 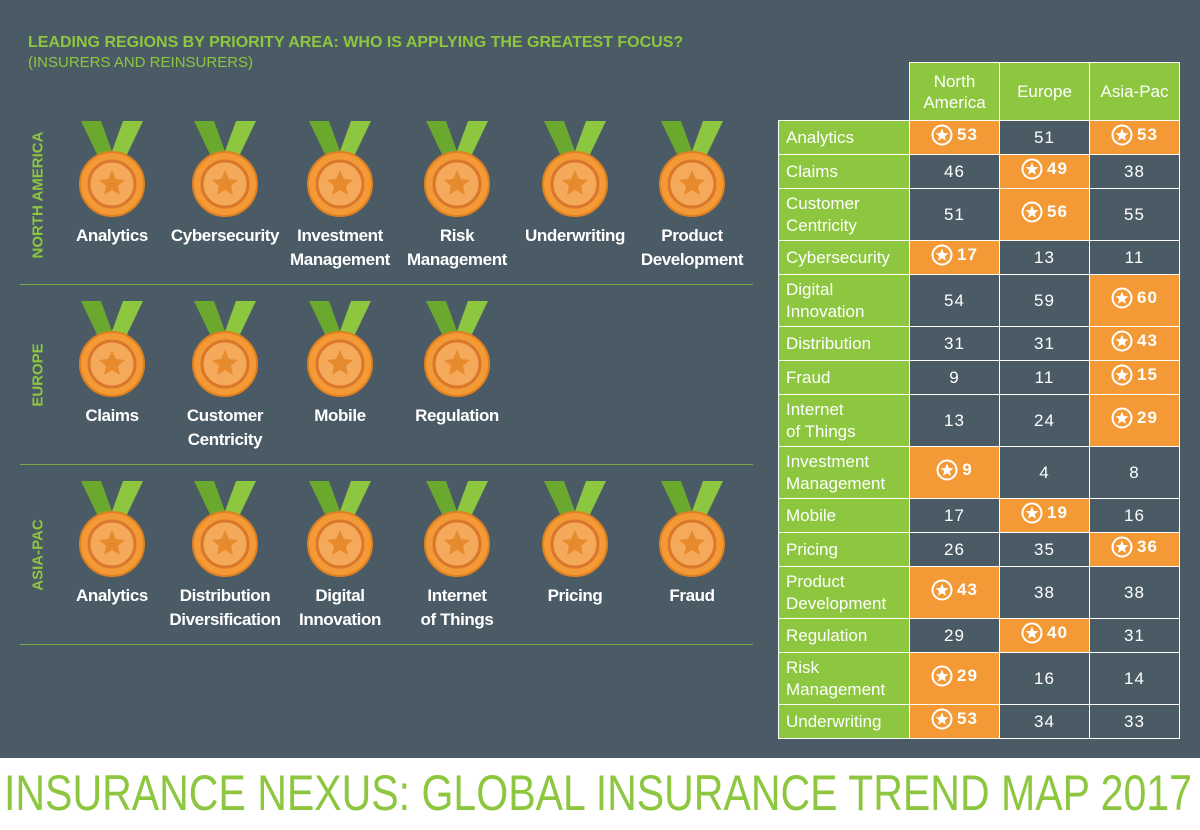 What do you see at coordinates (844, 635) in the screenshot?
I see `row-label: Regulation` at bounding box center [844, 635].